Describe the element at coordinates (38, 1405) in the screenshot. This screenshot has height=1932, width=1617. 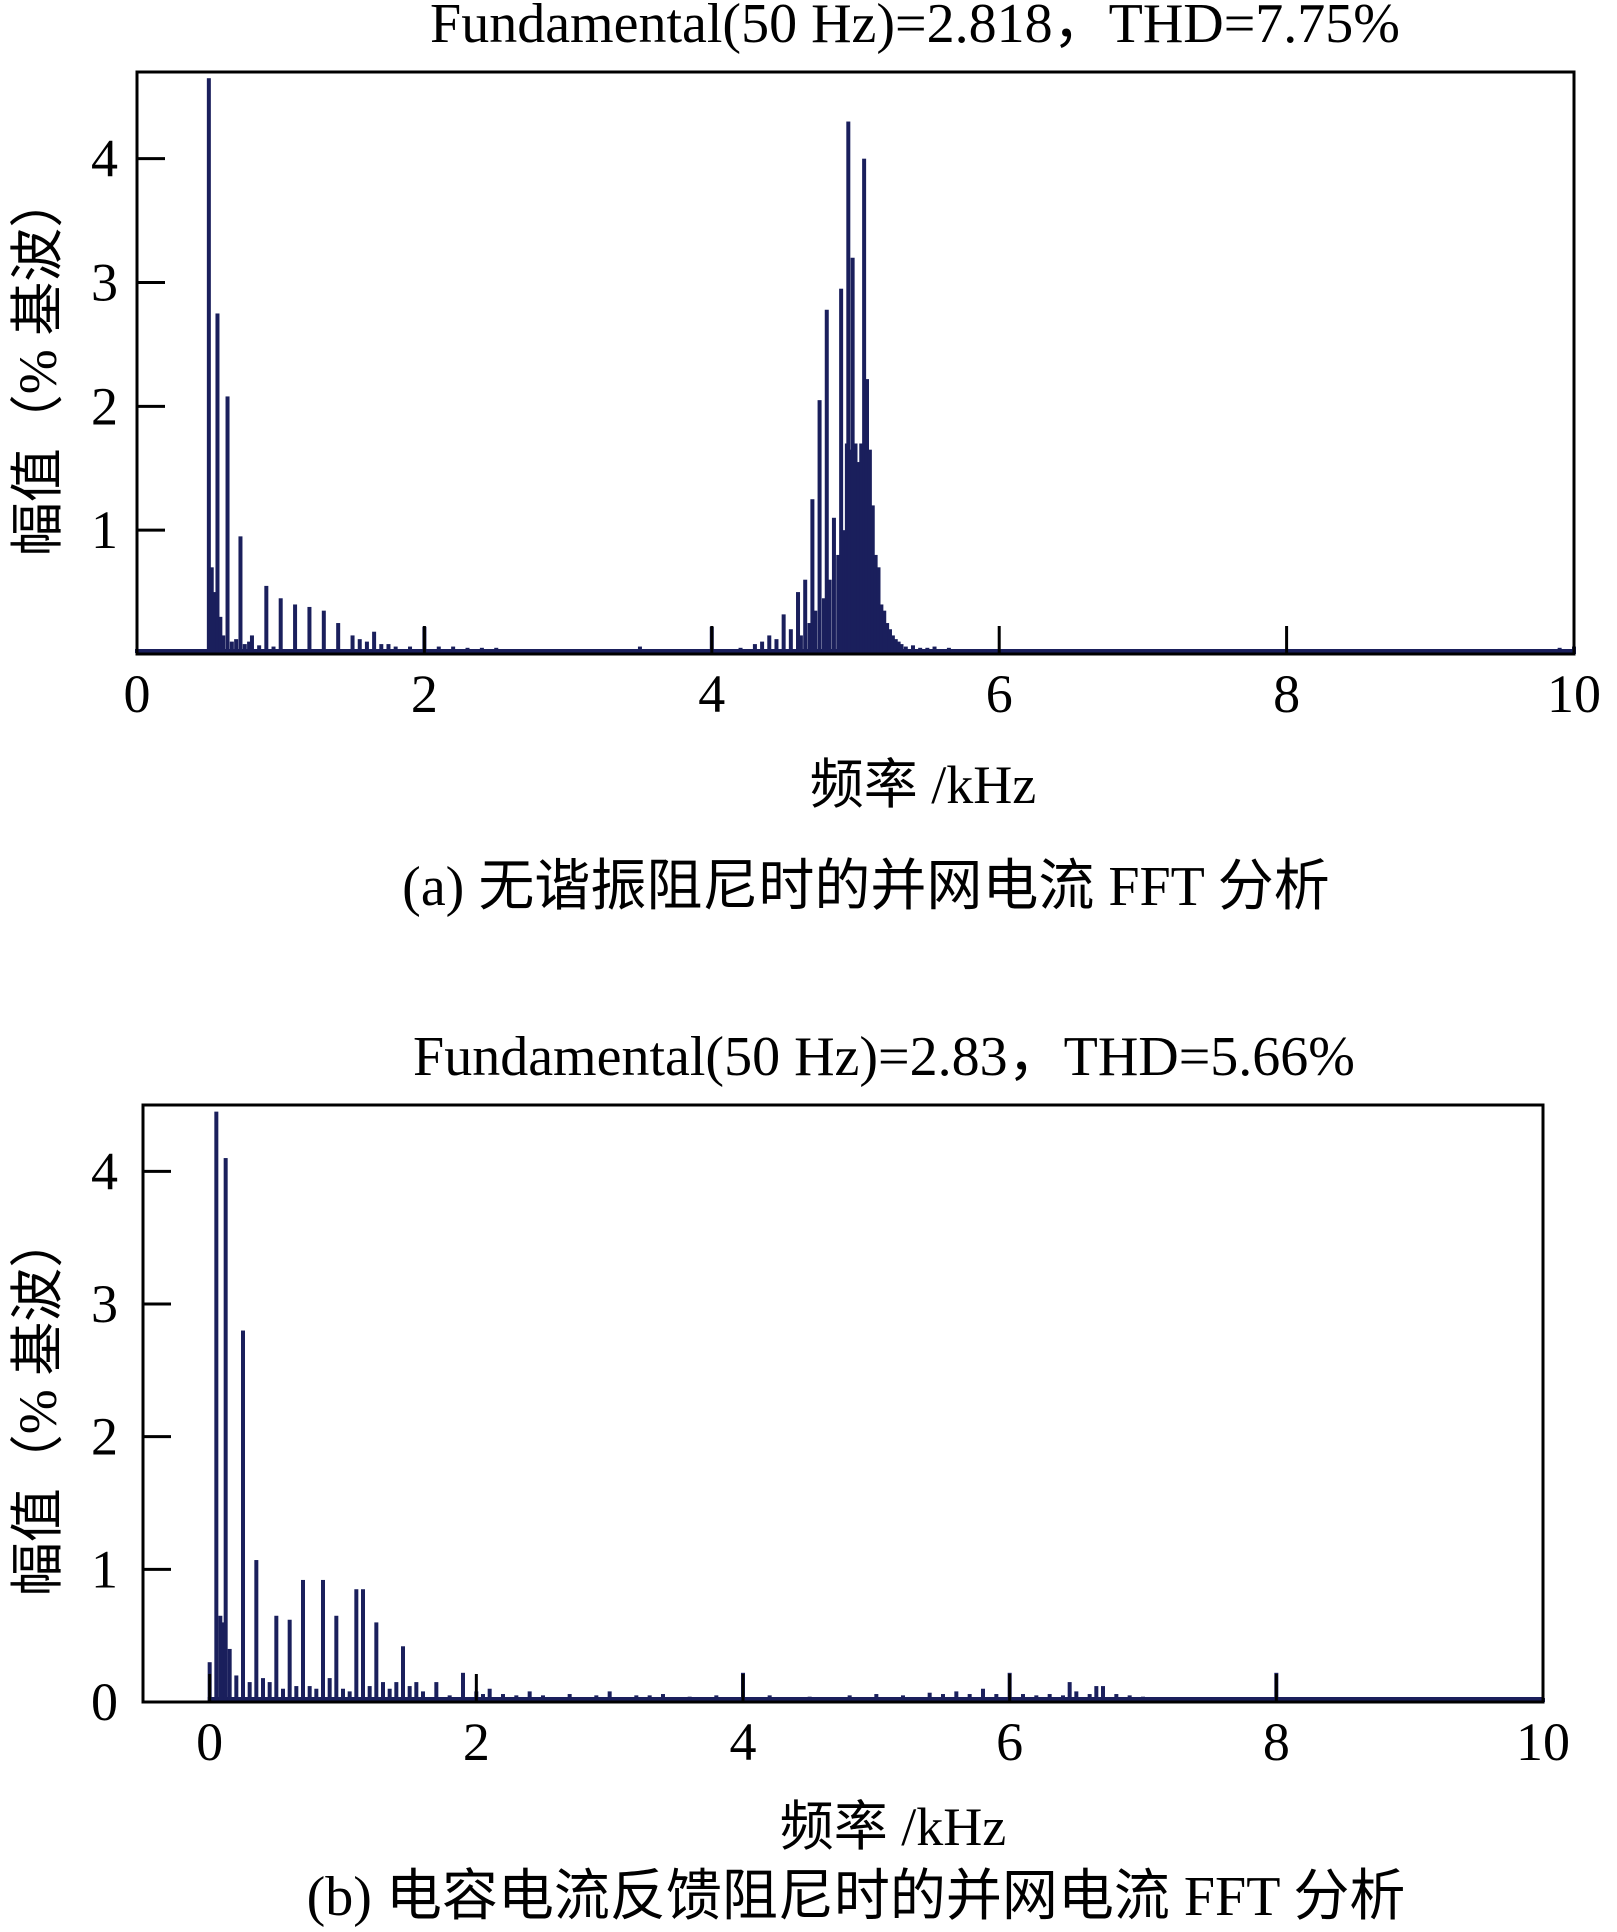
I see `chart-b-y-axis-label: 幅值（% 基波）` at that location.